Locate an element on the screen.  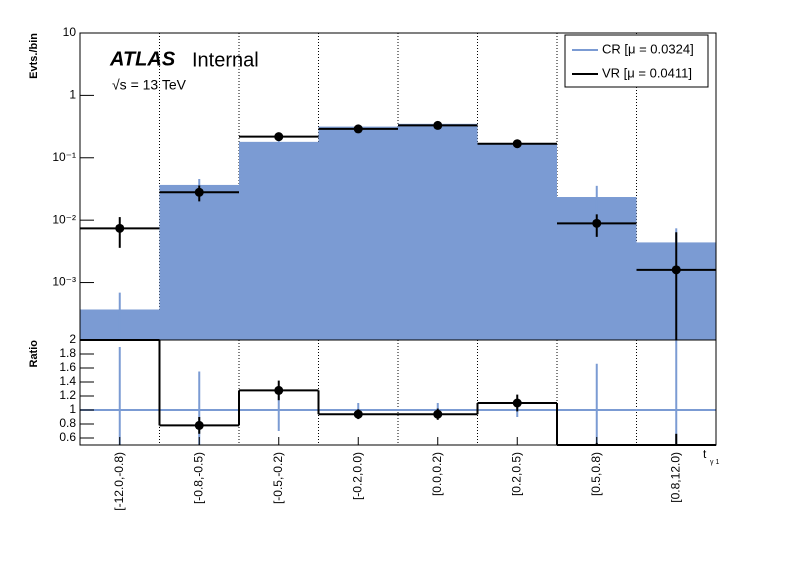
y-tick-label: 10⁻³ is located at coordinates (64, 282).